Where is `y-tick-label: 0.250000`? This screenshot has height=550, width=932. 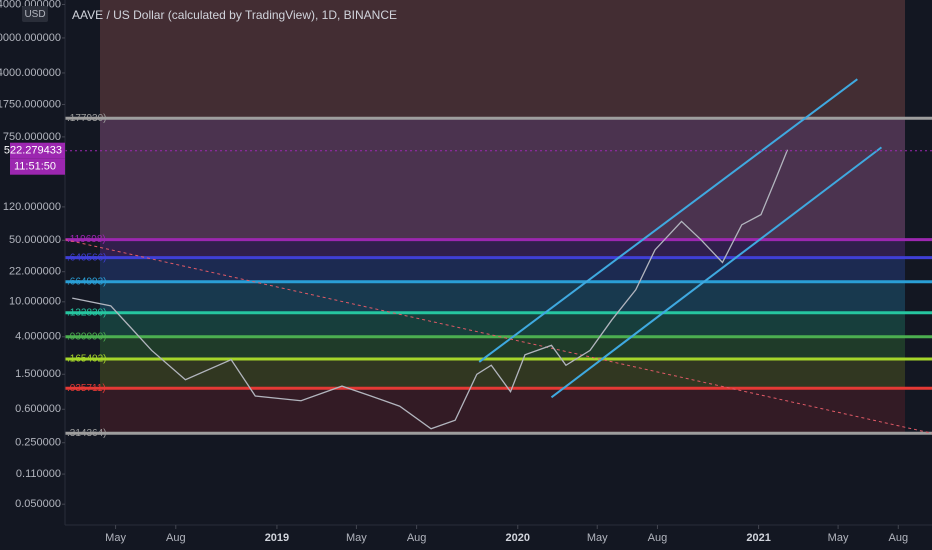 y-tick-label: 0.250000 is located at coordinates (38, 443).